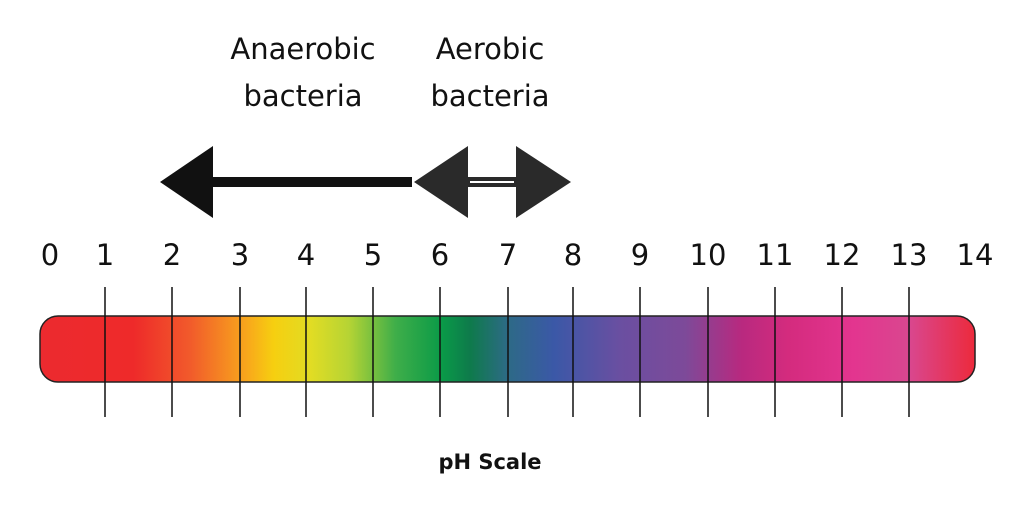 The width and height of the screenshot is (1024, 512). Describe the element at coordinates (775, 255) in the screenshot. I see `tick-label: 11` at that location.